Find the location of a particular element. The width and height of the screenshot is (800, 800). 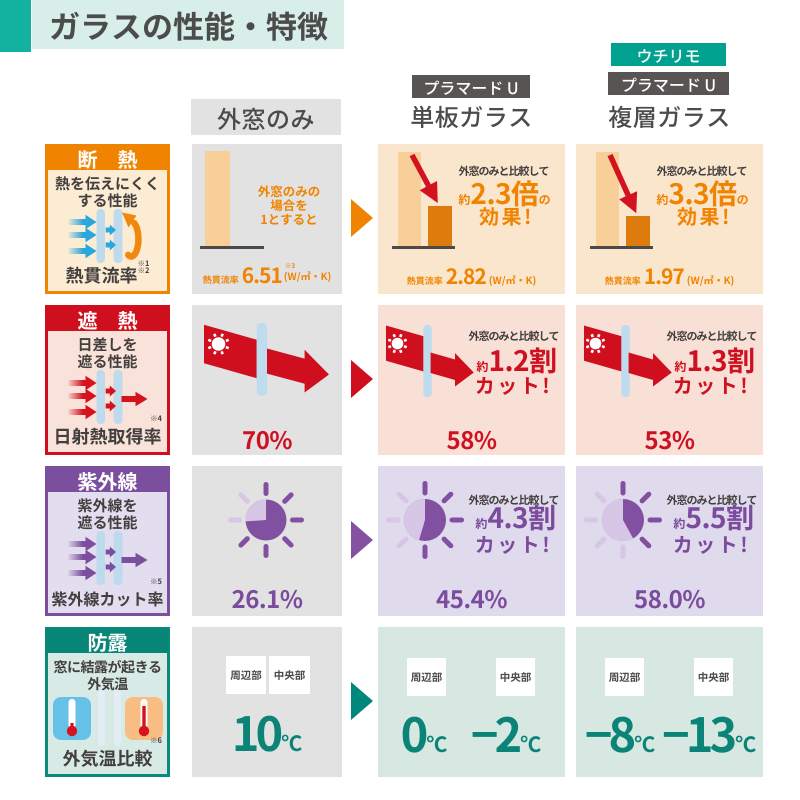

cell-insulation-double: 外窓のみと比較して 約3.3倍の 効果! 熱貫流率 1.97 (W/㎡・K) is located at coordinates (669, 219).